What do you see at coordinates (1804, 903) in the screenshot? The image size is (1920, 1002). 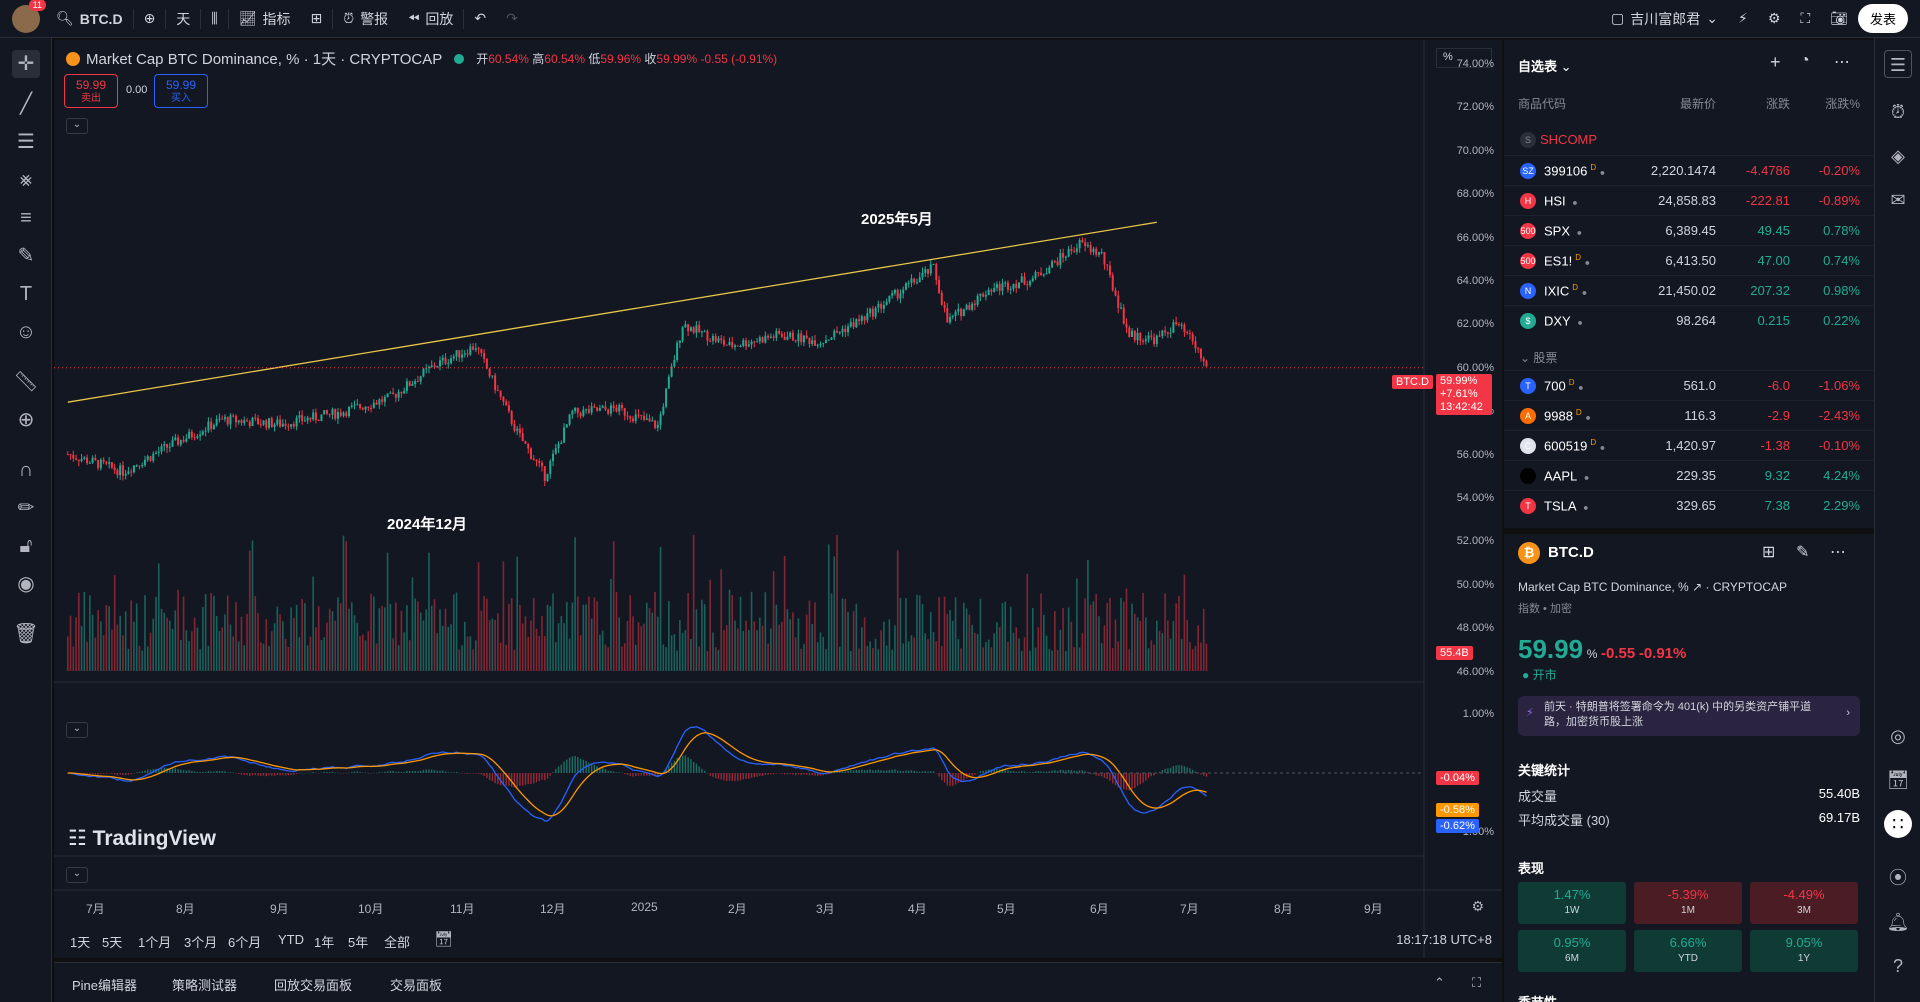 I see `perf-cell: -4.49% 3M` at bounding box center [1804, 903].